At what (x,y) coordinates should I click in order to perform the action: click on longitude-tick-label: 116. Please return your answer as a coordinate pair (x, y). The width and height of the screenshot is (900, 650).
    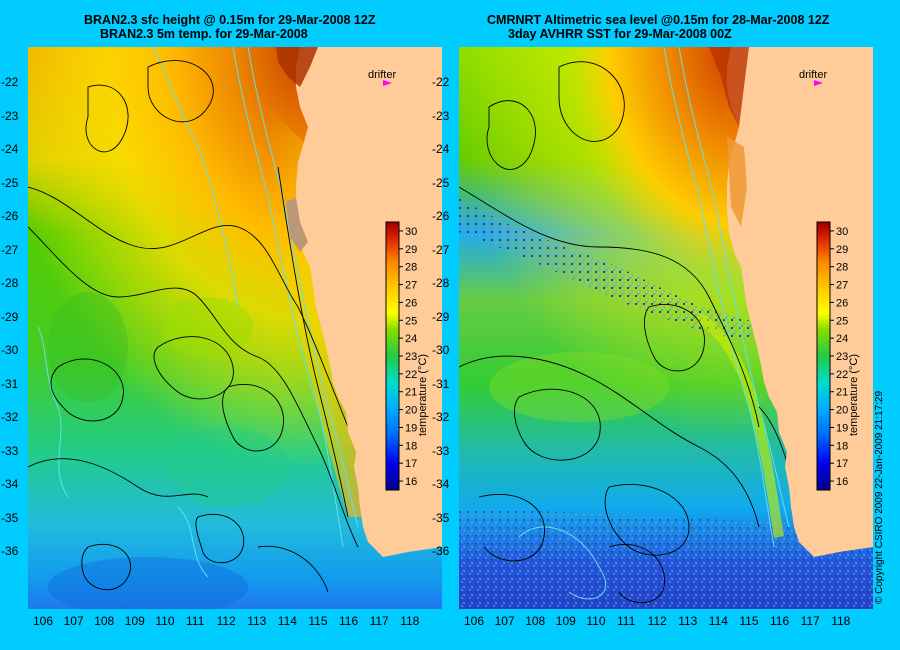
    Looking at the image, I should click on (349, 621).